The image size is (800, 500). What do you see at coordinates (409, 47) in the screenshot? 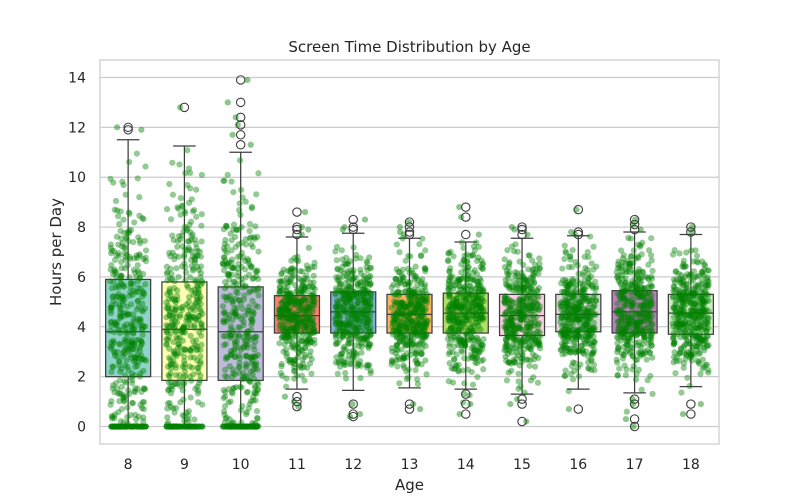
I see `chart-title: Screen Time Distribution by Age` at bounding box center [409, 47].